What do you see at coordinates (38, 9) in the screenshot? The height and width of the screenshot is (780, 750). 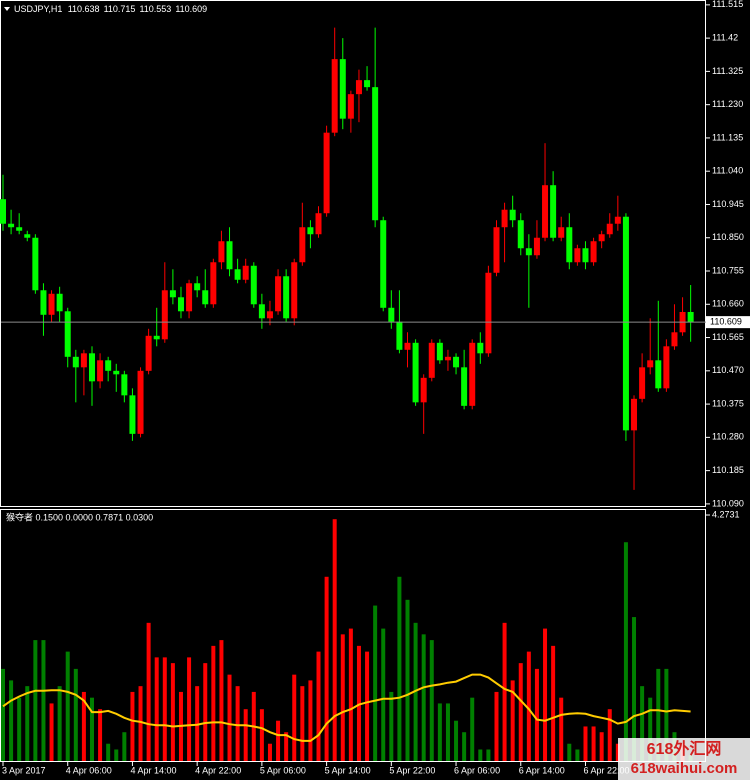 I see `symbol: USDJPY,H1` at bounding box center [38, 9].